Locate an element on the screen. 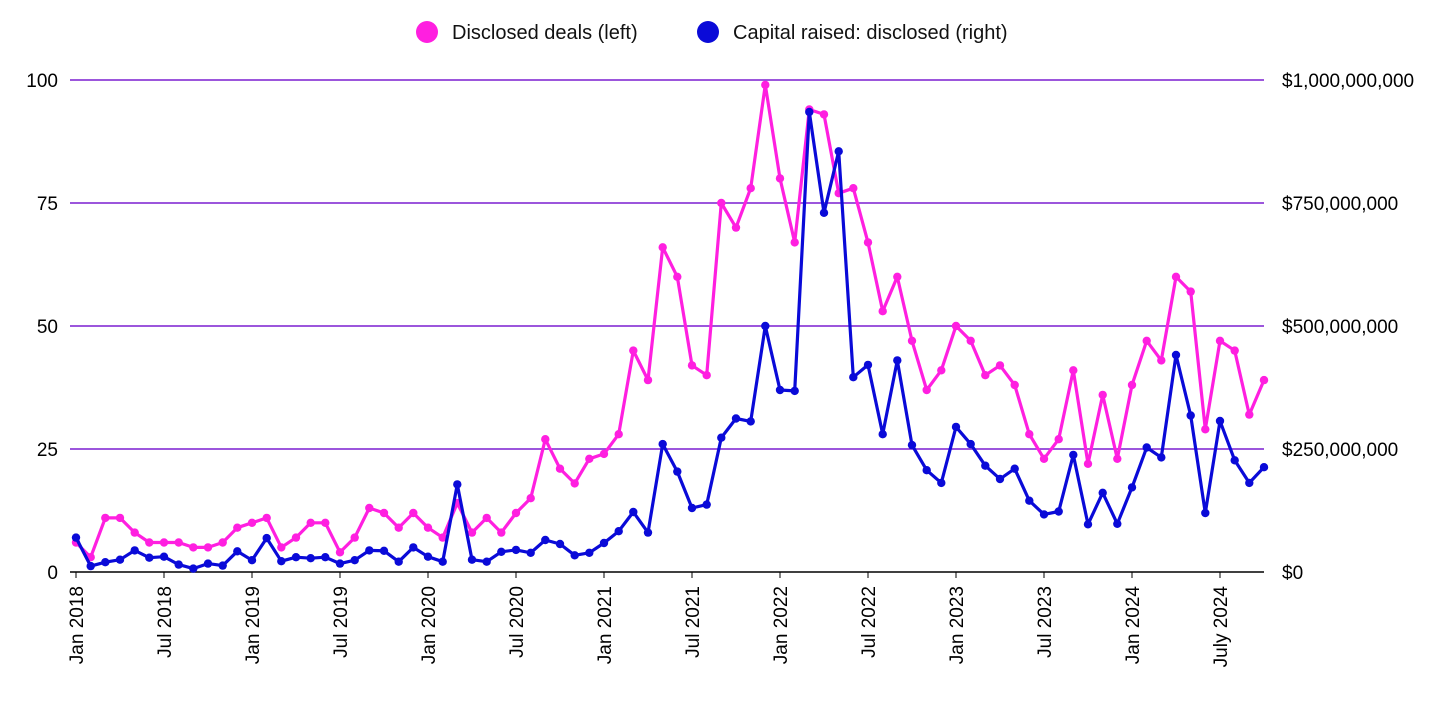 The width and height of the screenshot is (1456, 719). left-y-tick-label: 0 is located at coordinates (52, 573).